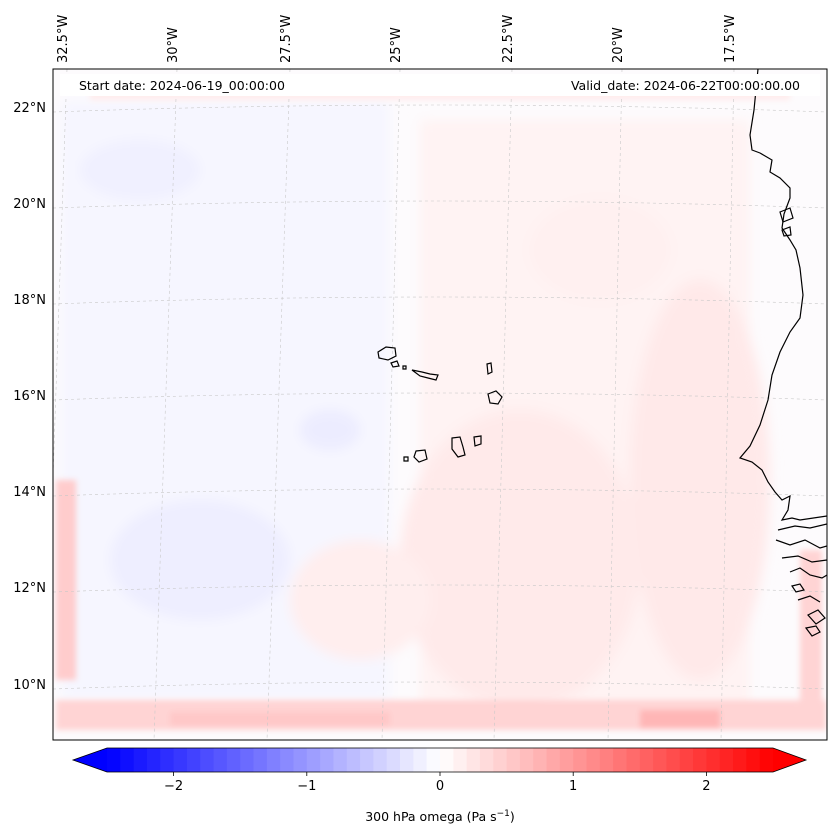 This screenshot has height=839, width=837. Describe the element at coordinates (395, 364) in the screenshot. I see `island-sao-vicente` at that location.